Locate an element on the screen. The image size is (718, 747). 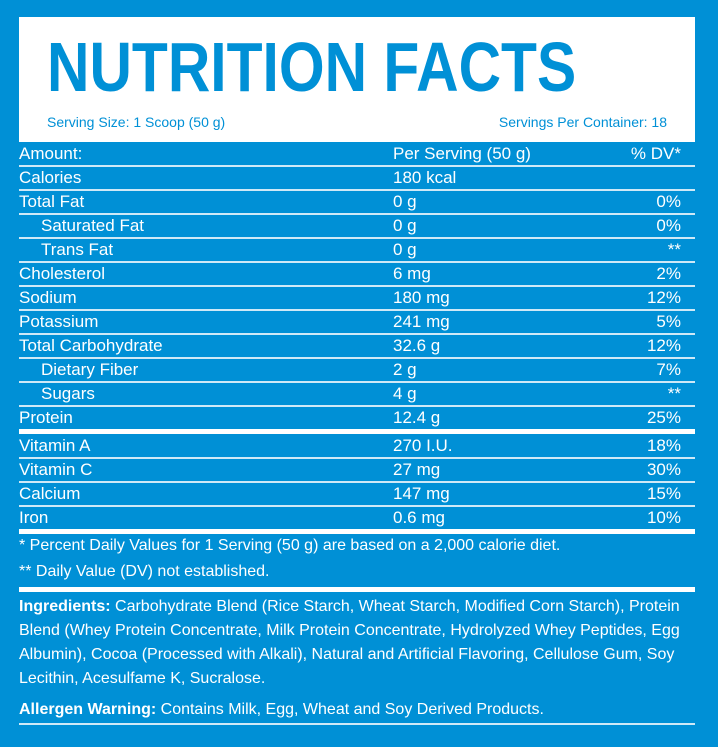
nutrient-dv: 5% is located at coordinates (668, 321).